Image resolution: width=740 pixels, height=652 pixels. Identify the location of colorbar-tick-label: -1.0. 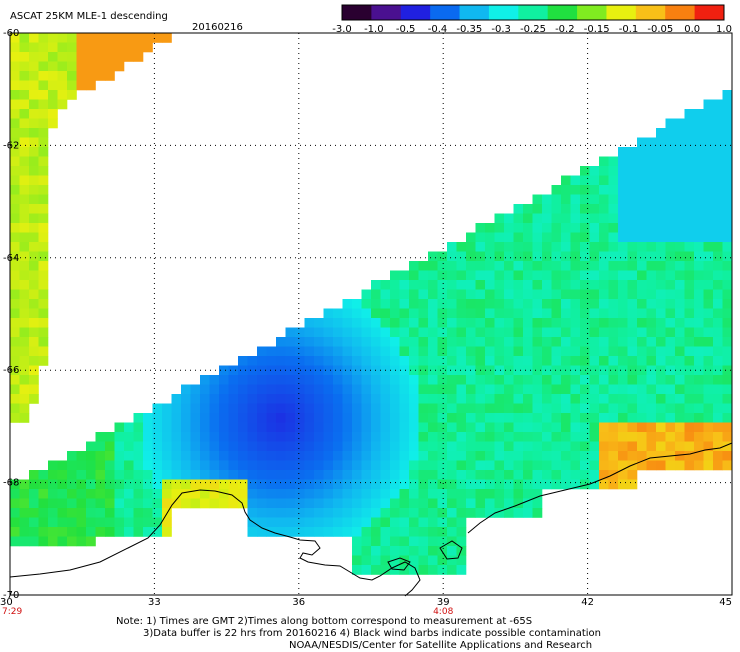
(374, 29).